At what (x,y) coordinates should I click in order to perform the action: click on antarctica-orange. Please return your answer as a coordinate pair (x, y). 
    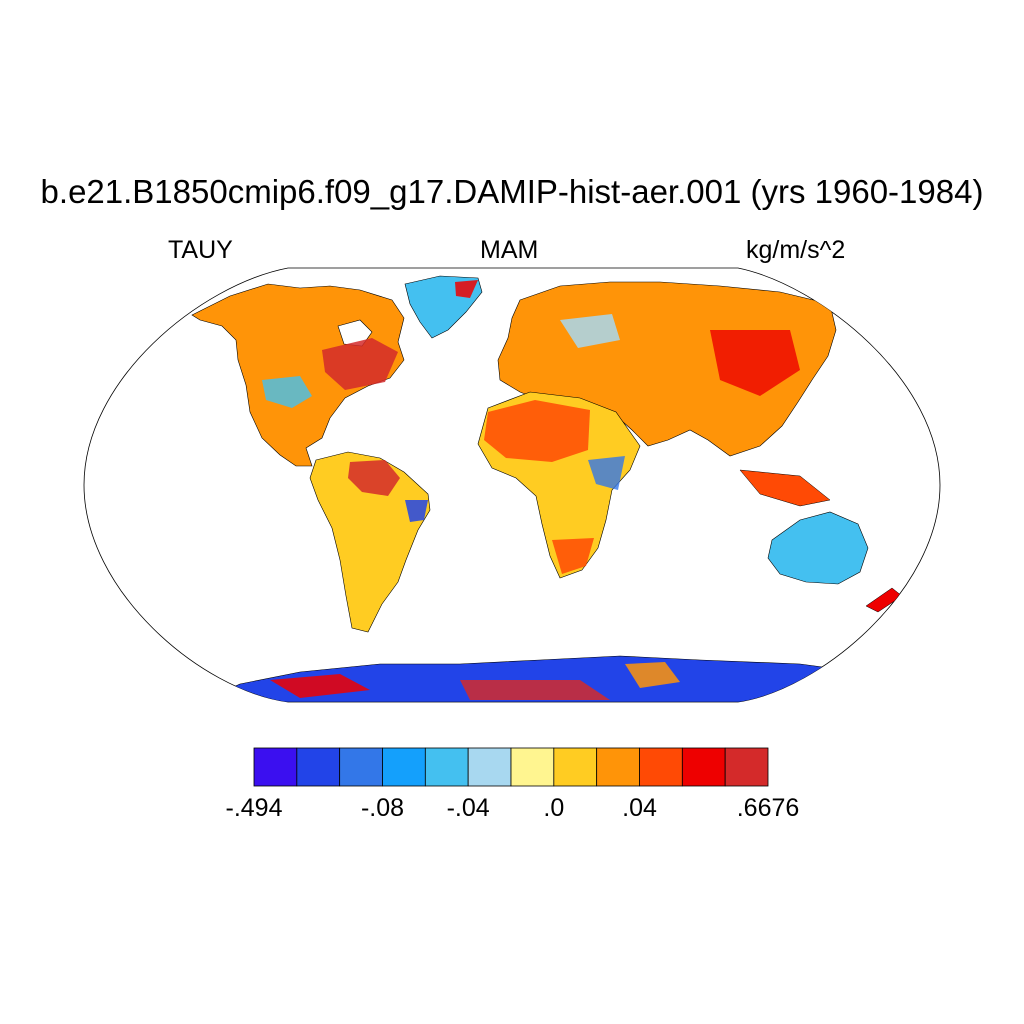
    Looking at the image, I should click on (652, 675).